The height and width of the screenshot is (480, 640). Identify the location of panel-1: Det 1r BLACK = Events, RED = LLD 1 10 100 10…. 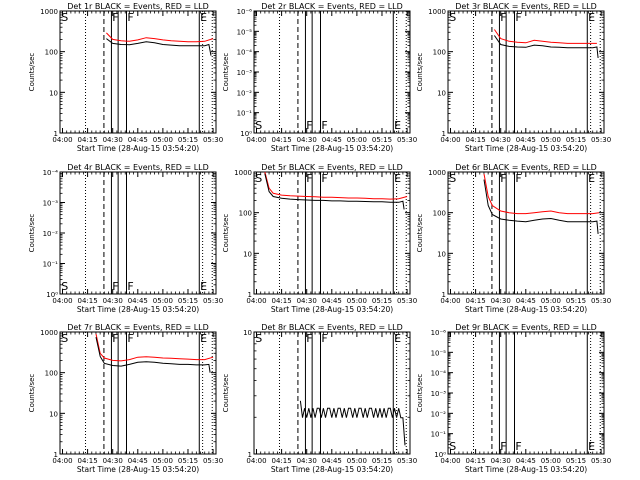
(125, 77).